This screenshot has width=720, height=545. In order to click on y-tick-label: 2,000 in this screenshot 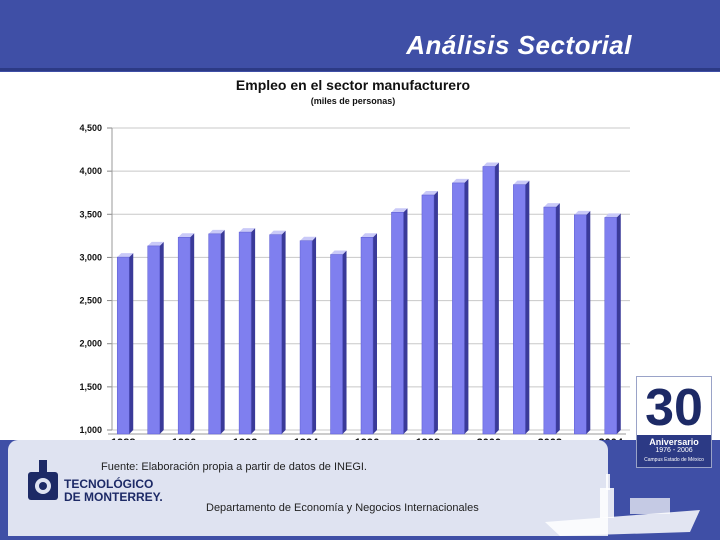, I will do `click(90, 344)`.